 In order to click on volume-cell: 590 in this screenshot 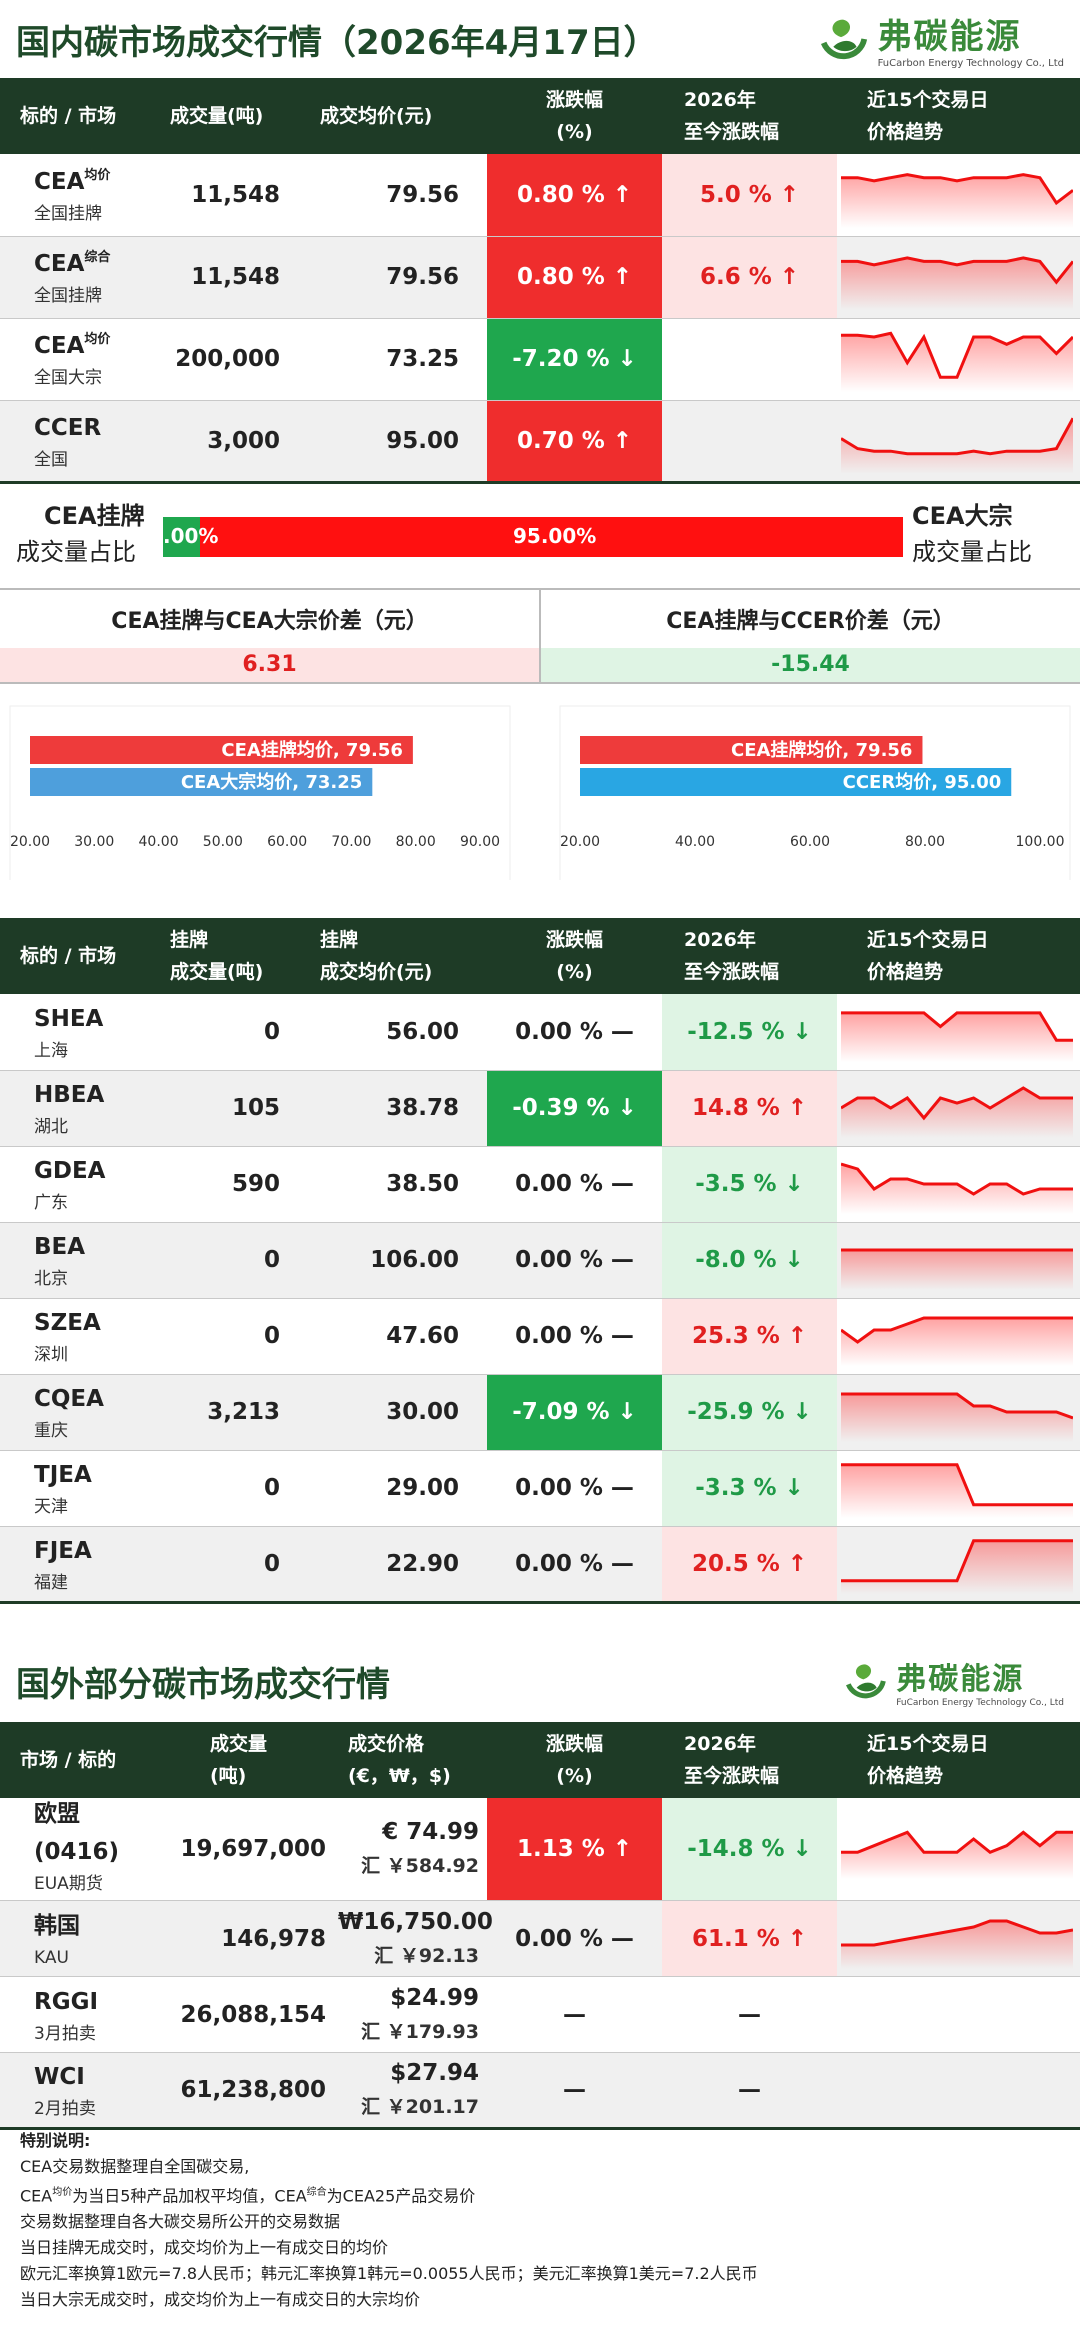, I will do `click(230, 1184)`.